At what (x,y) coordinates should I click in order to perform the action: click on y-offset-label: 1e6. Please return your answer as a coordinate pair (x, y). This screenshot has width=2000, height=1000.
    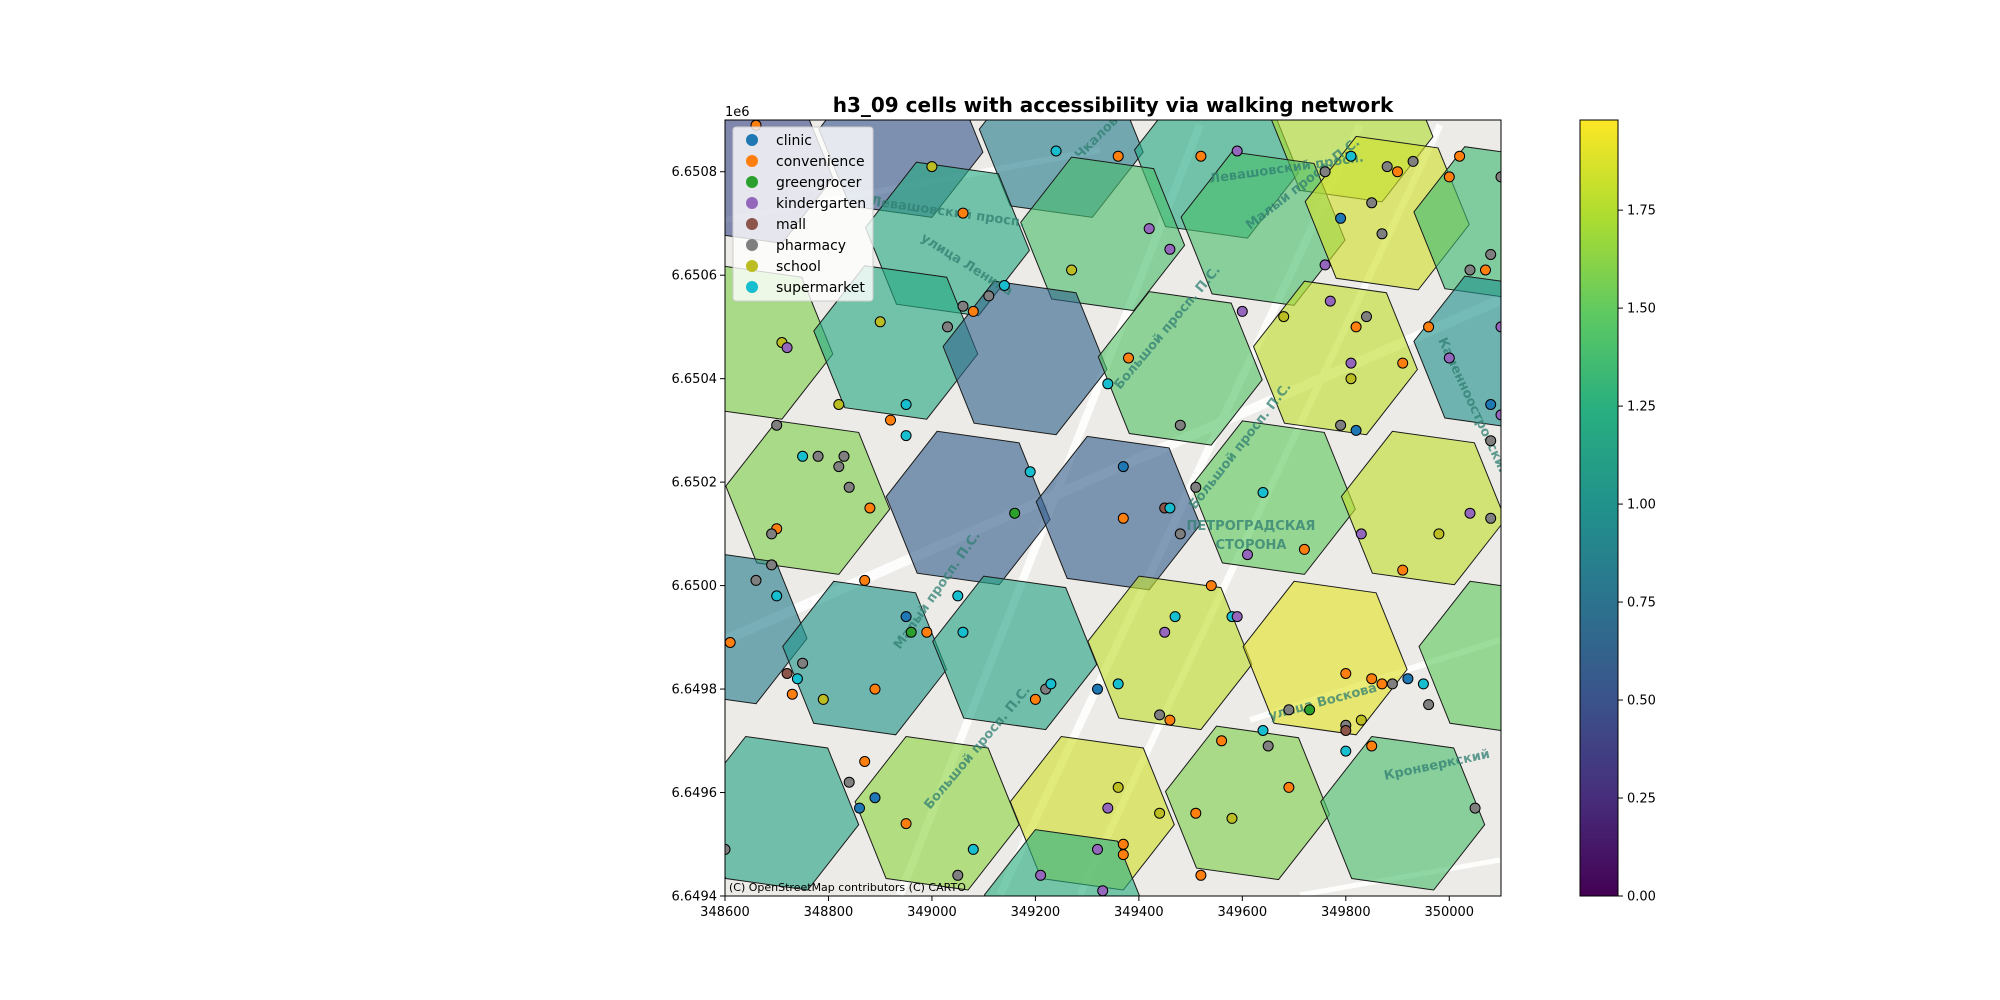
    Looking at the image, I should click on (737, 112).